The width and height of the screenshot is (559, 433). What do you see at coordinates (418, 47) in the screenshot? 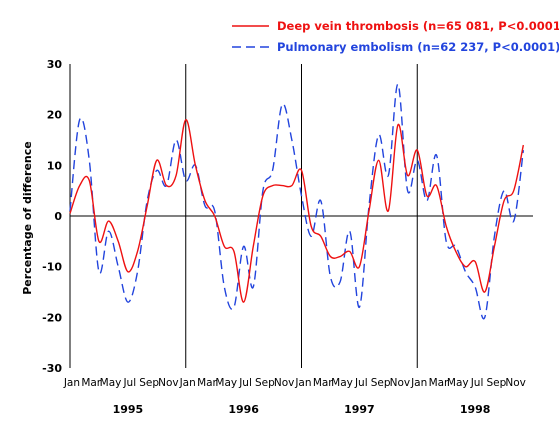
I see `legend-label-pulmonary-embolism: Pulmonary embolism (n=62 237, P<0.0001)` at bounding box center [418, 47].